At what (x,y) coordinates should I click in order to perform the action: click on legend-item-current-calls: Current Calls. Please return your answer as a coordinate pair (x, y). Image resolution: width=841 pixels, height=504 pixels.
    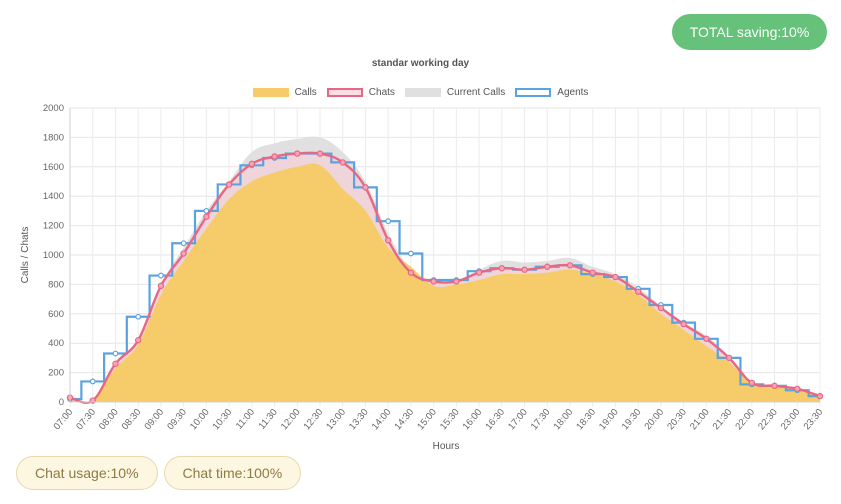
    Looking at the image, I should click on (454, 92).